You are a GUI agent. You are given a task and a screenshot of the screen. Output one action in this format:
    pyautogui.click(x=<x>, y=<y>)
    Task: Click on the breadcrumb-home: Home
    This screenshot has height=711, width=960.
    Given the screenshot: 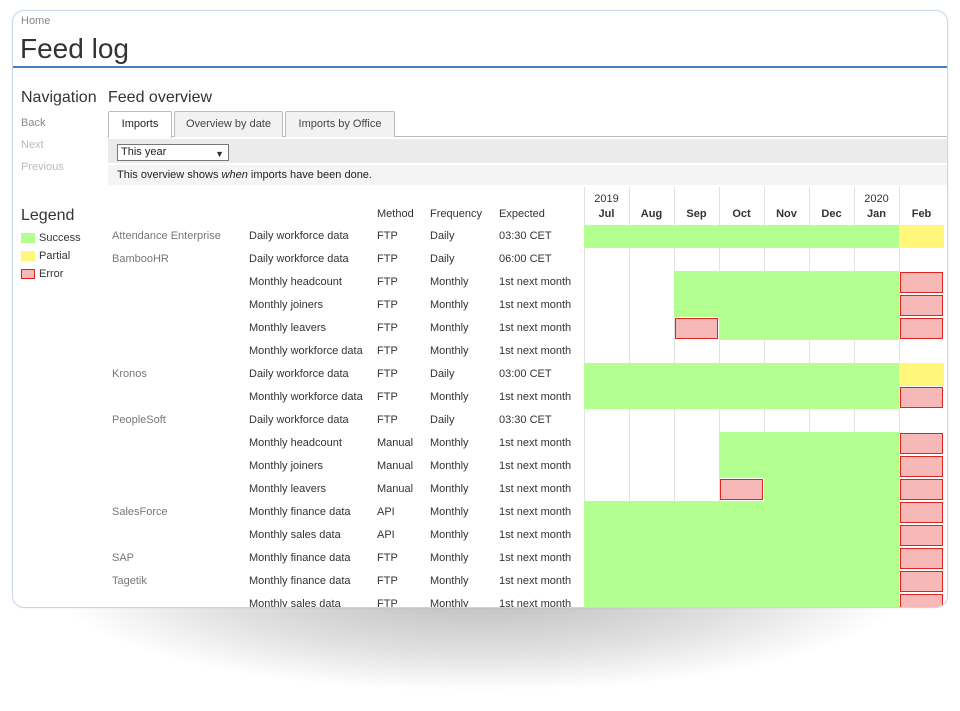 What is the action you would take?
    pyautogui.click(x=36, y=21)
    